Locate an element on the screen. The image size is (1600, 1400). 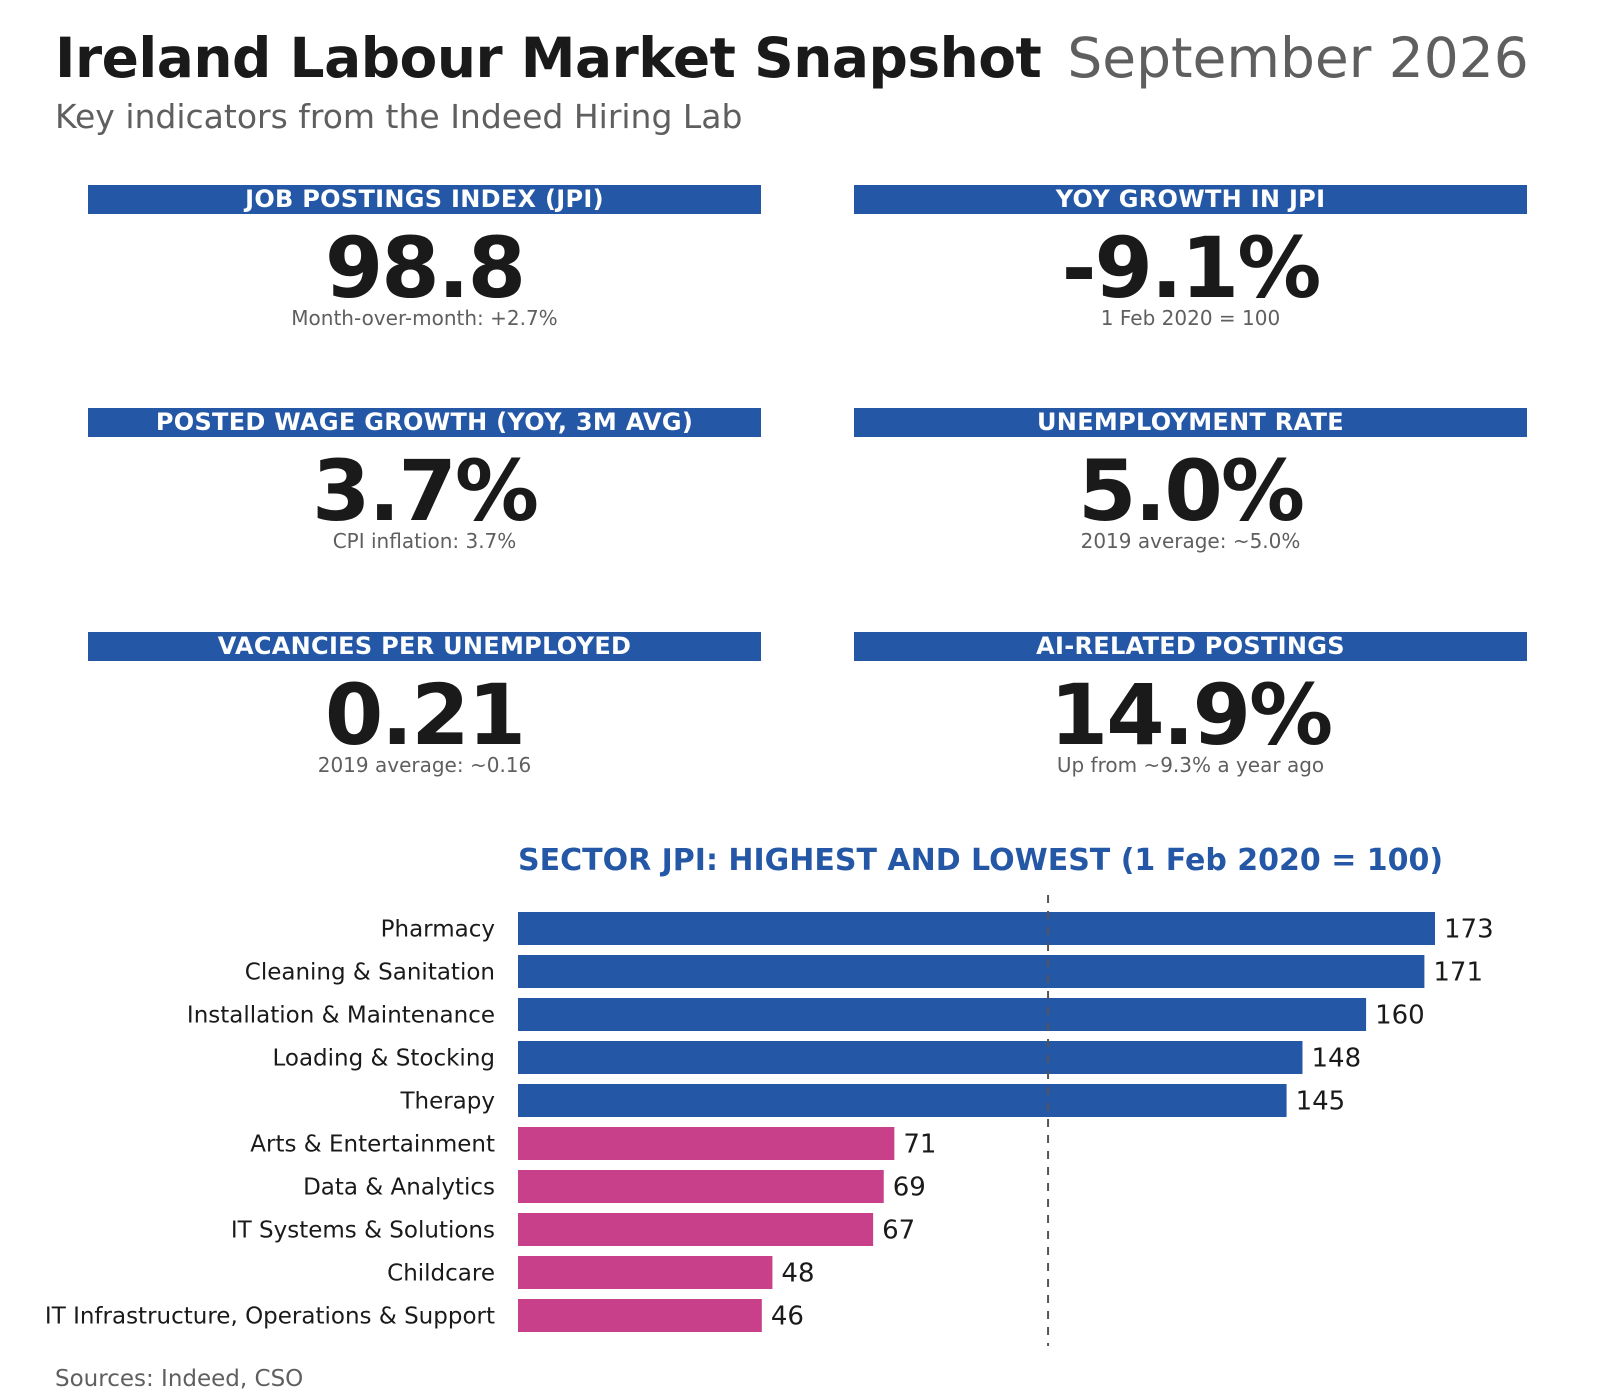
page-title: Ireland Labour Market Snapshot is located at coordinates (548, 58).